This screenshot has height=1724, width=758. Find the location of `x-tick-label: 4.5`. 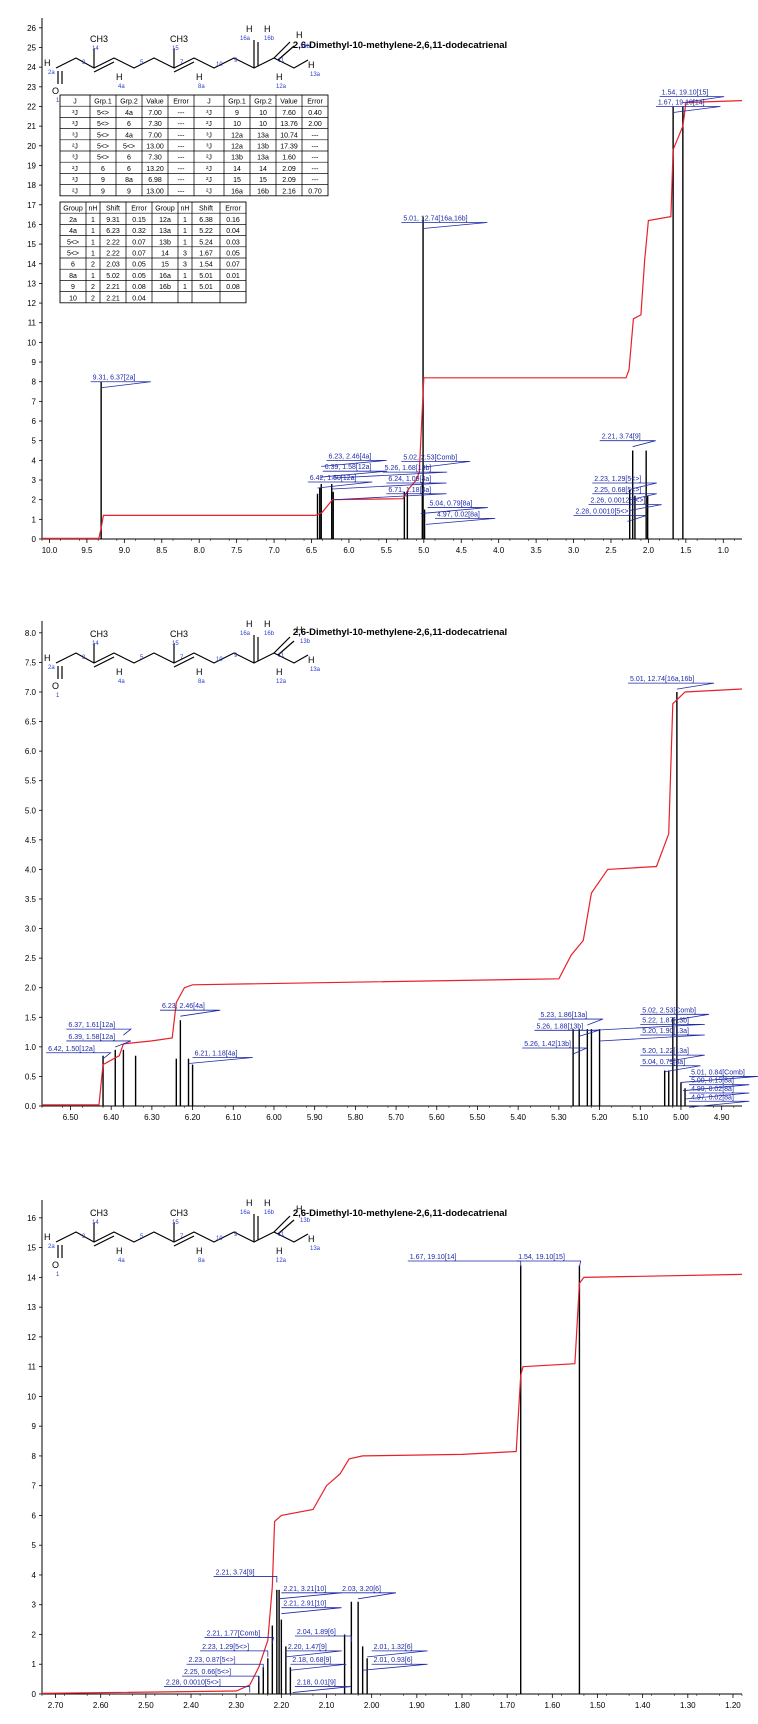

x-tick-label: 4.5 is located at coordinates (462, 550).